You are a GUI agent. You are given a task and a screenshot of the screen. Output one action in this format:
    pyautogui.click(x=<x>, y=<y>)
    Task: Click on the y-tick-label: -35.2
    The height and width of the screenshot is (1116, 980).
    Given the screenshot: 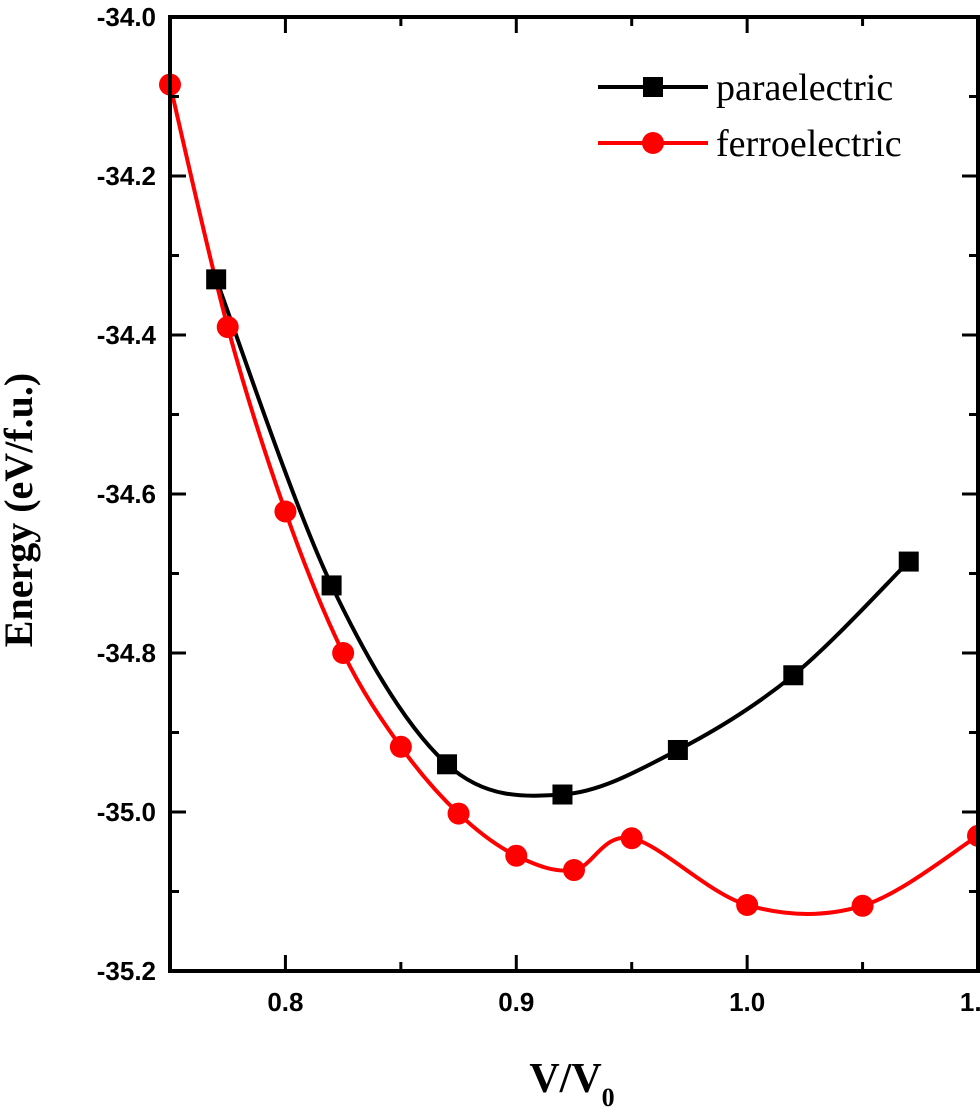 What is the action you would take?
    pyautogui.click(x=126, y=971)
    